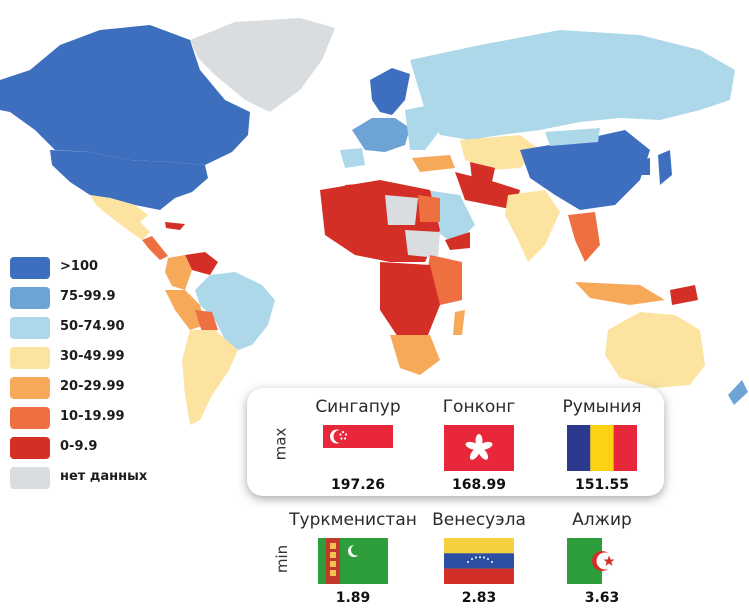 This screenshot has height=609, width=749. I want to click on yemen-region, so click(457, 241).